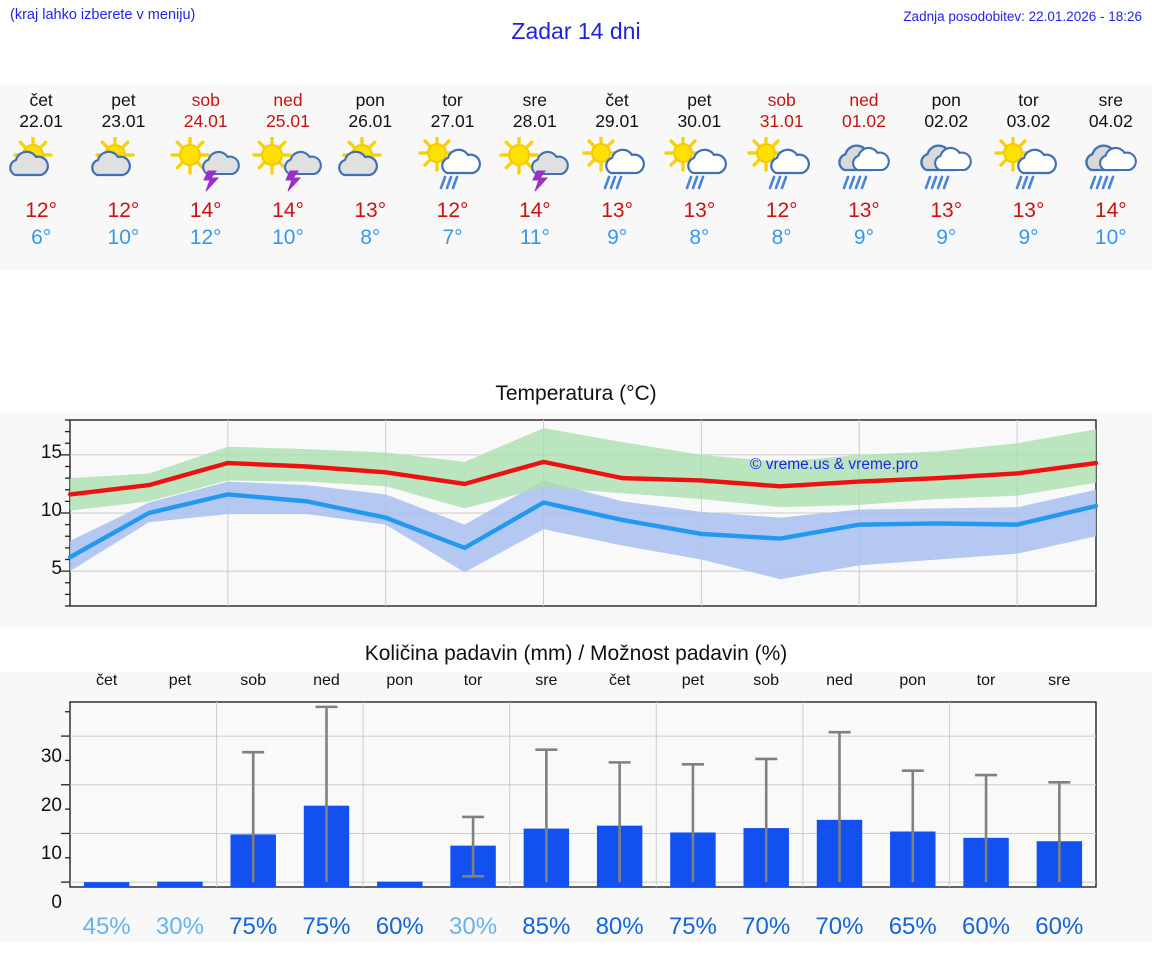 This screenshot has width=1152, height=975. What do you see at coordinates (41, 121) in the screenshot?
I see `day-date-label: 22.01` at bounding box center [41, 121].